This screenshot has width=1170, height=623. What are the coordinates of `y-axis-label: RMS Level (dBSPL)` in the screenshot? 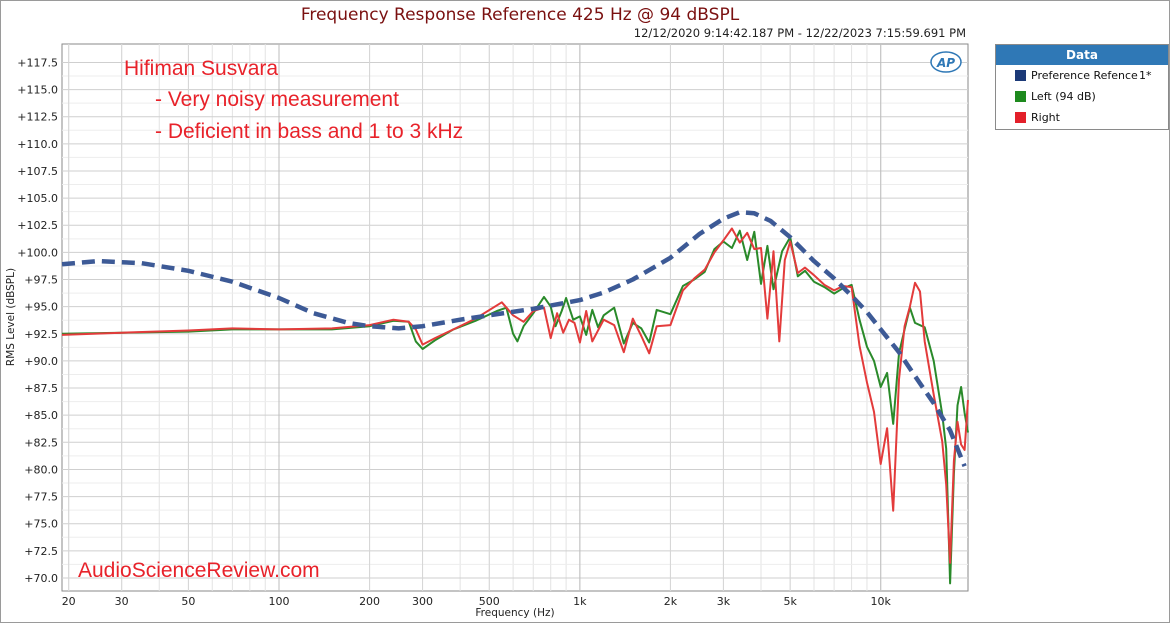 It's located at (11, 317).